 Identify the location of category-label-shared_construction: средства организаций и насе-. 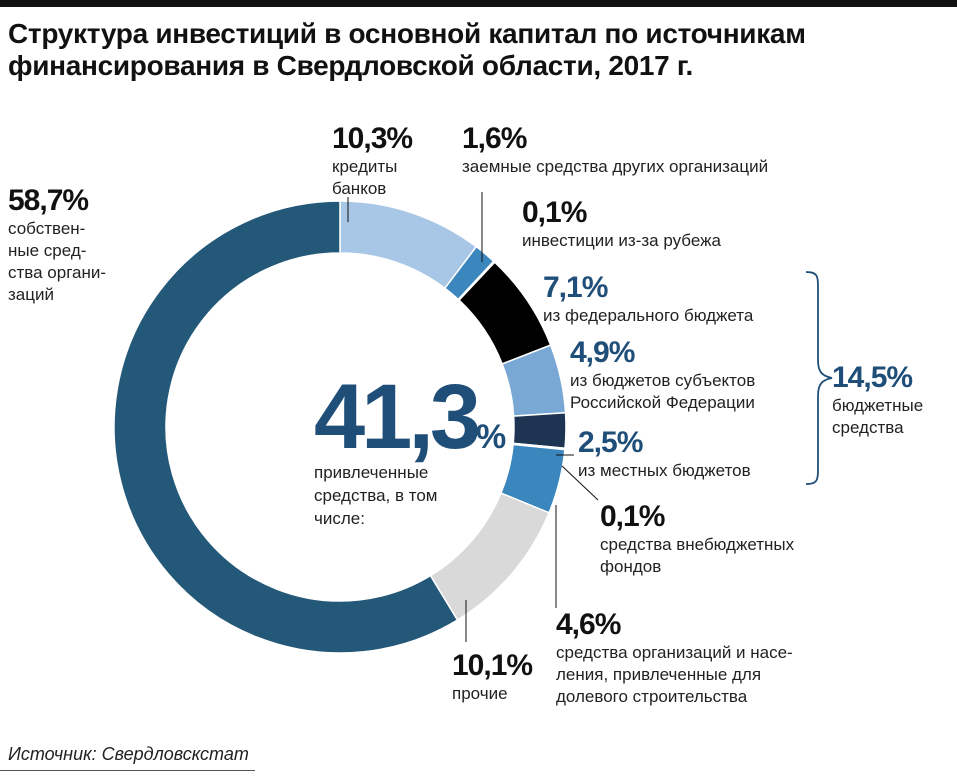
(674, 652).